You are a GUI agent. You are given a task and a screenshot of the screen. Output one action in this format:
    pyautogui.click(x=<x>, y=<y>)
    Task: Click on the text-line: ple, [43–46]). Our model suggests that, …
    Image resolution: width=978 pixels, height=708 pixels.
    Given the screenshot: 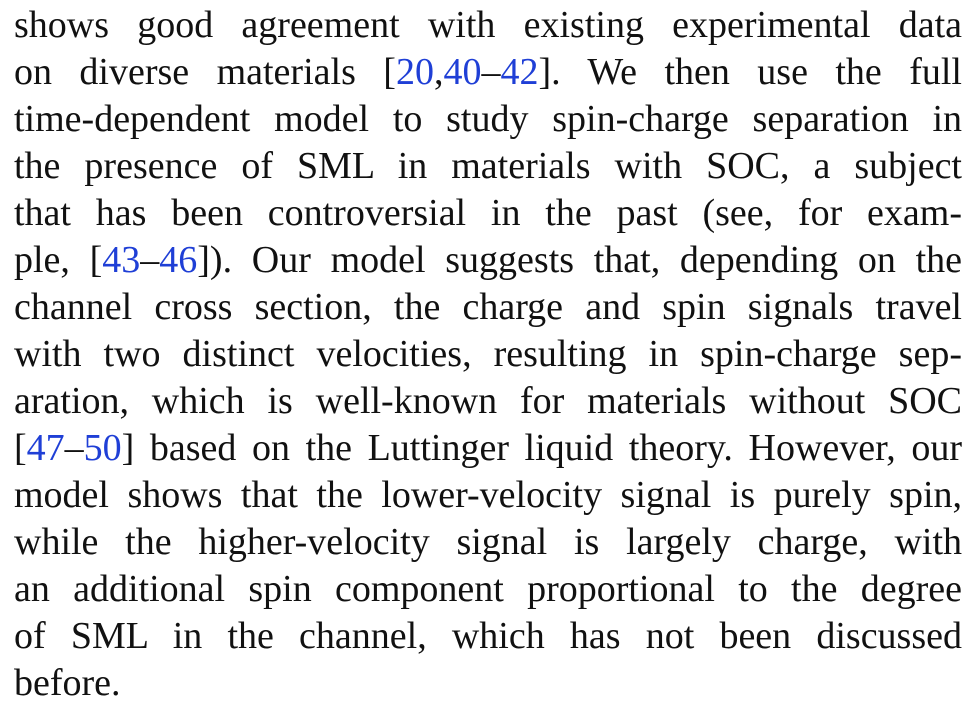 What is the action you would take?
    pyautogui.click(x=488, y=260)
    